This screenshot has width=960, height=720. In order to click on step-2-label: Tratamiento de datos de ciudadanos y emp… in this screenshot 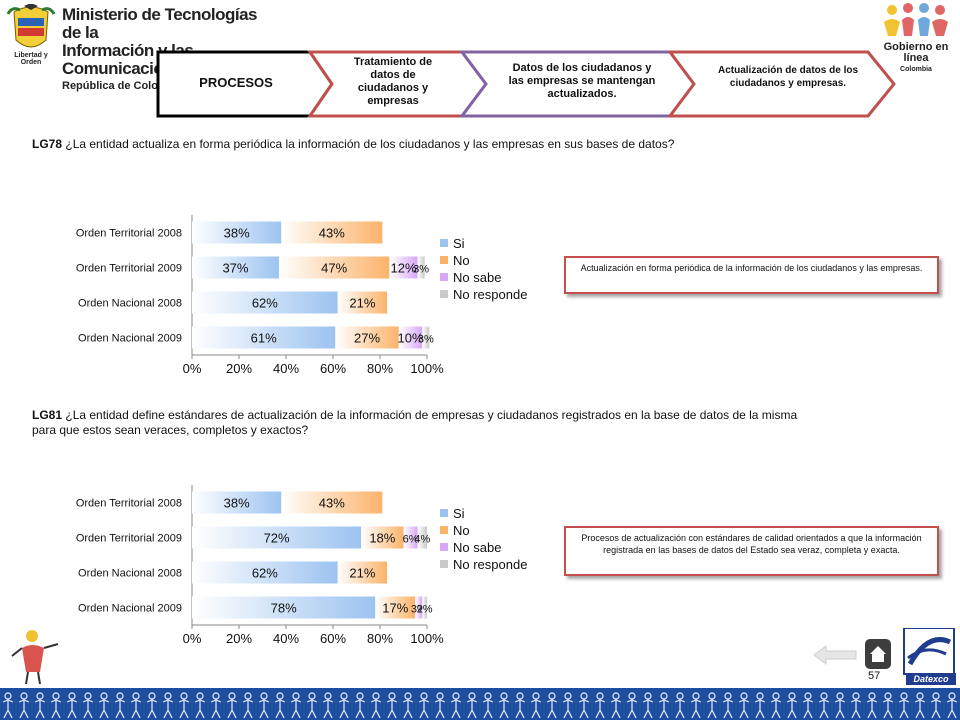, I will do `click(393, 81)`.